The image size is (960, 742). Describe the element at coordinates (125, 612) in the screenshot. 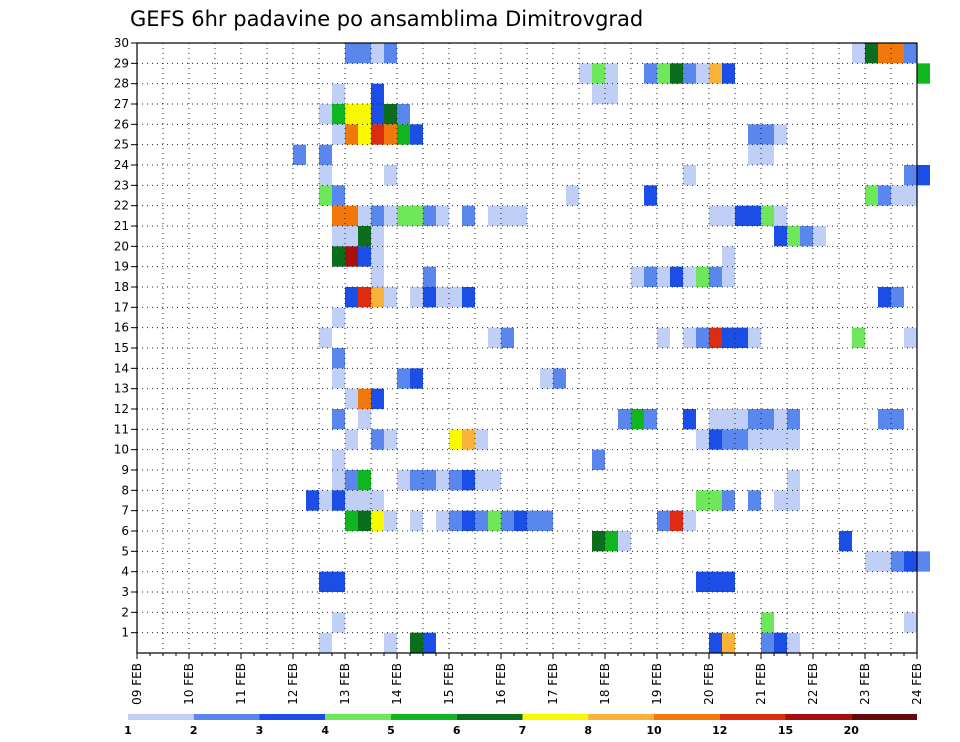

I see `y-tick-label: 2` at that location.